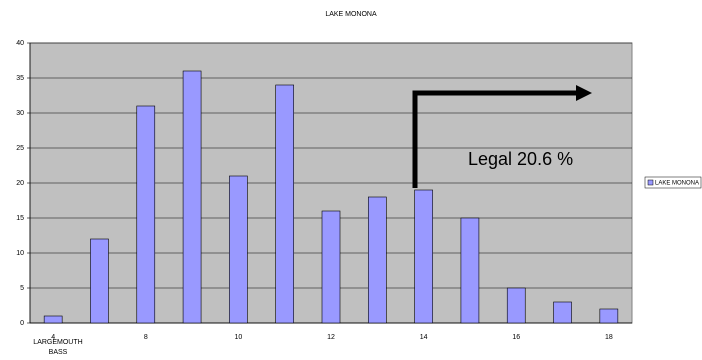 This screenshot has width=702, height=360. What do you see at coordinates (495, 139) in the screenshot?
I see `arrow` at bounding box center [495, 139].